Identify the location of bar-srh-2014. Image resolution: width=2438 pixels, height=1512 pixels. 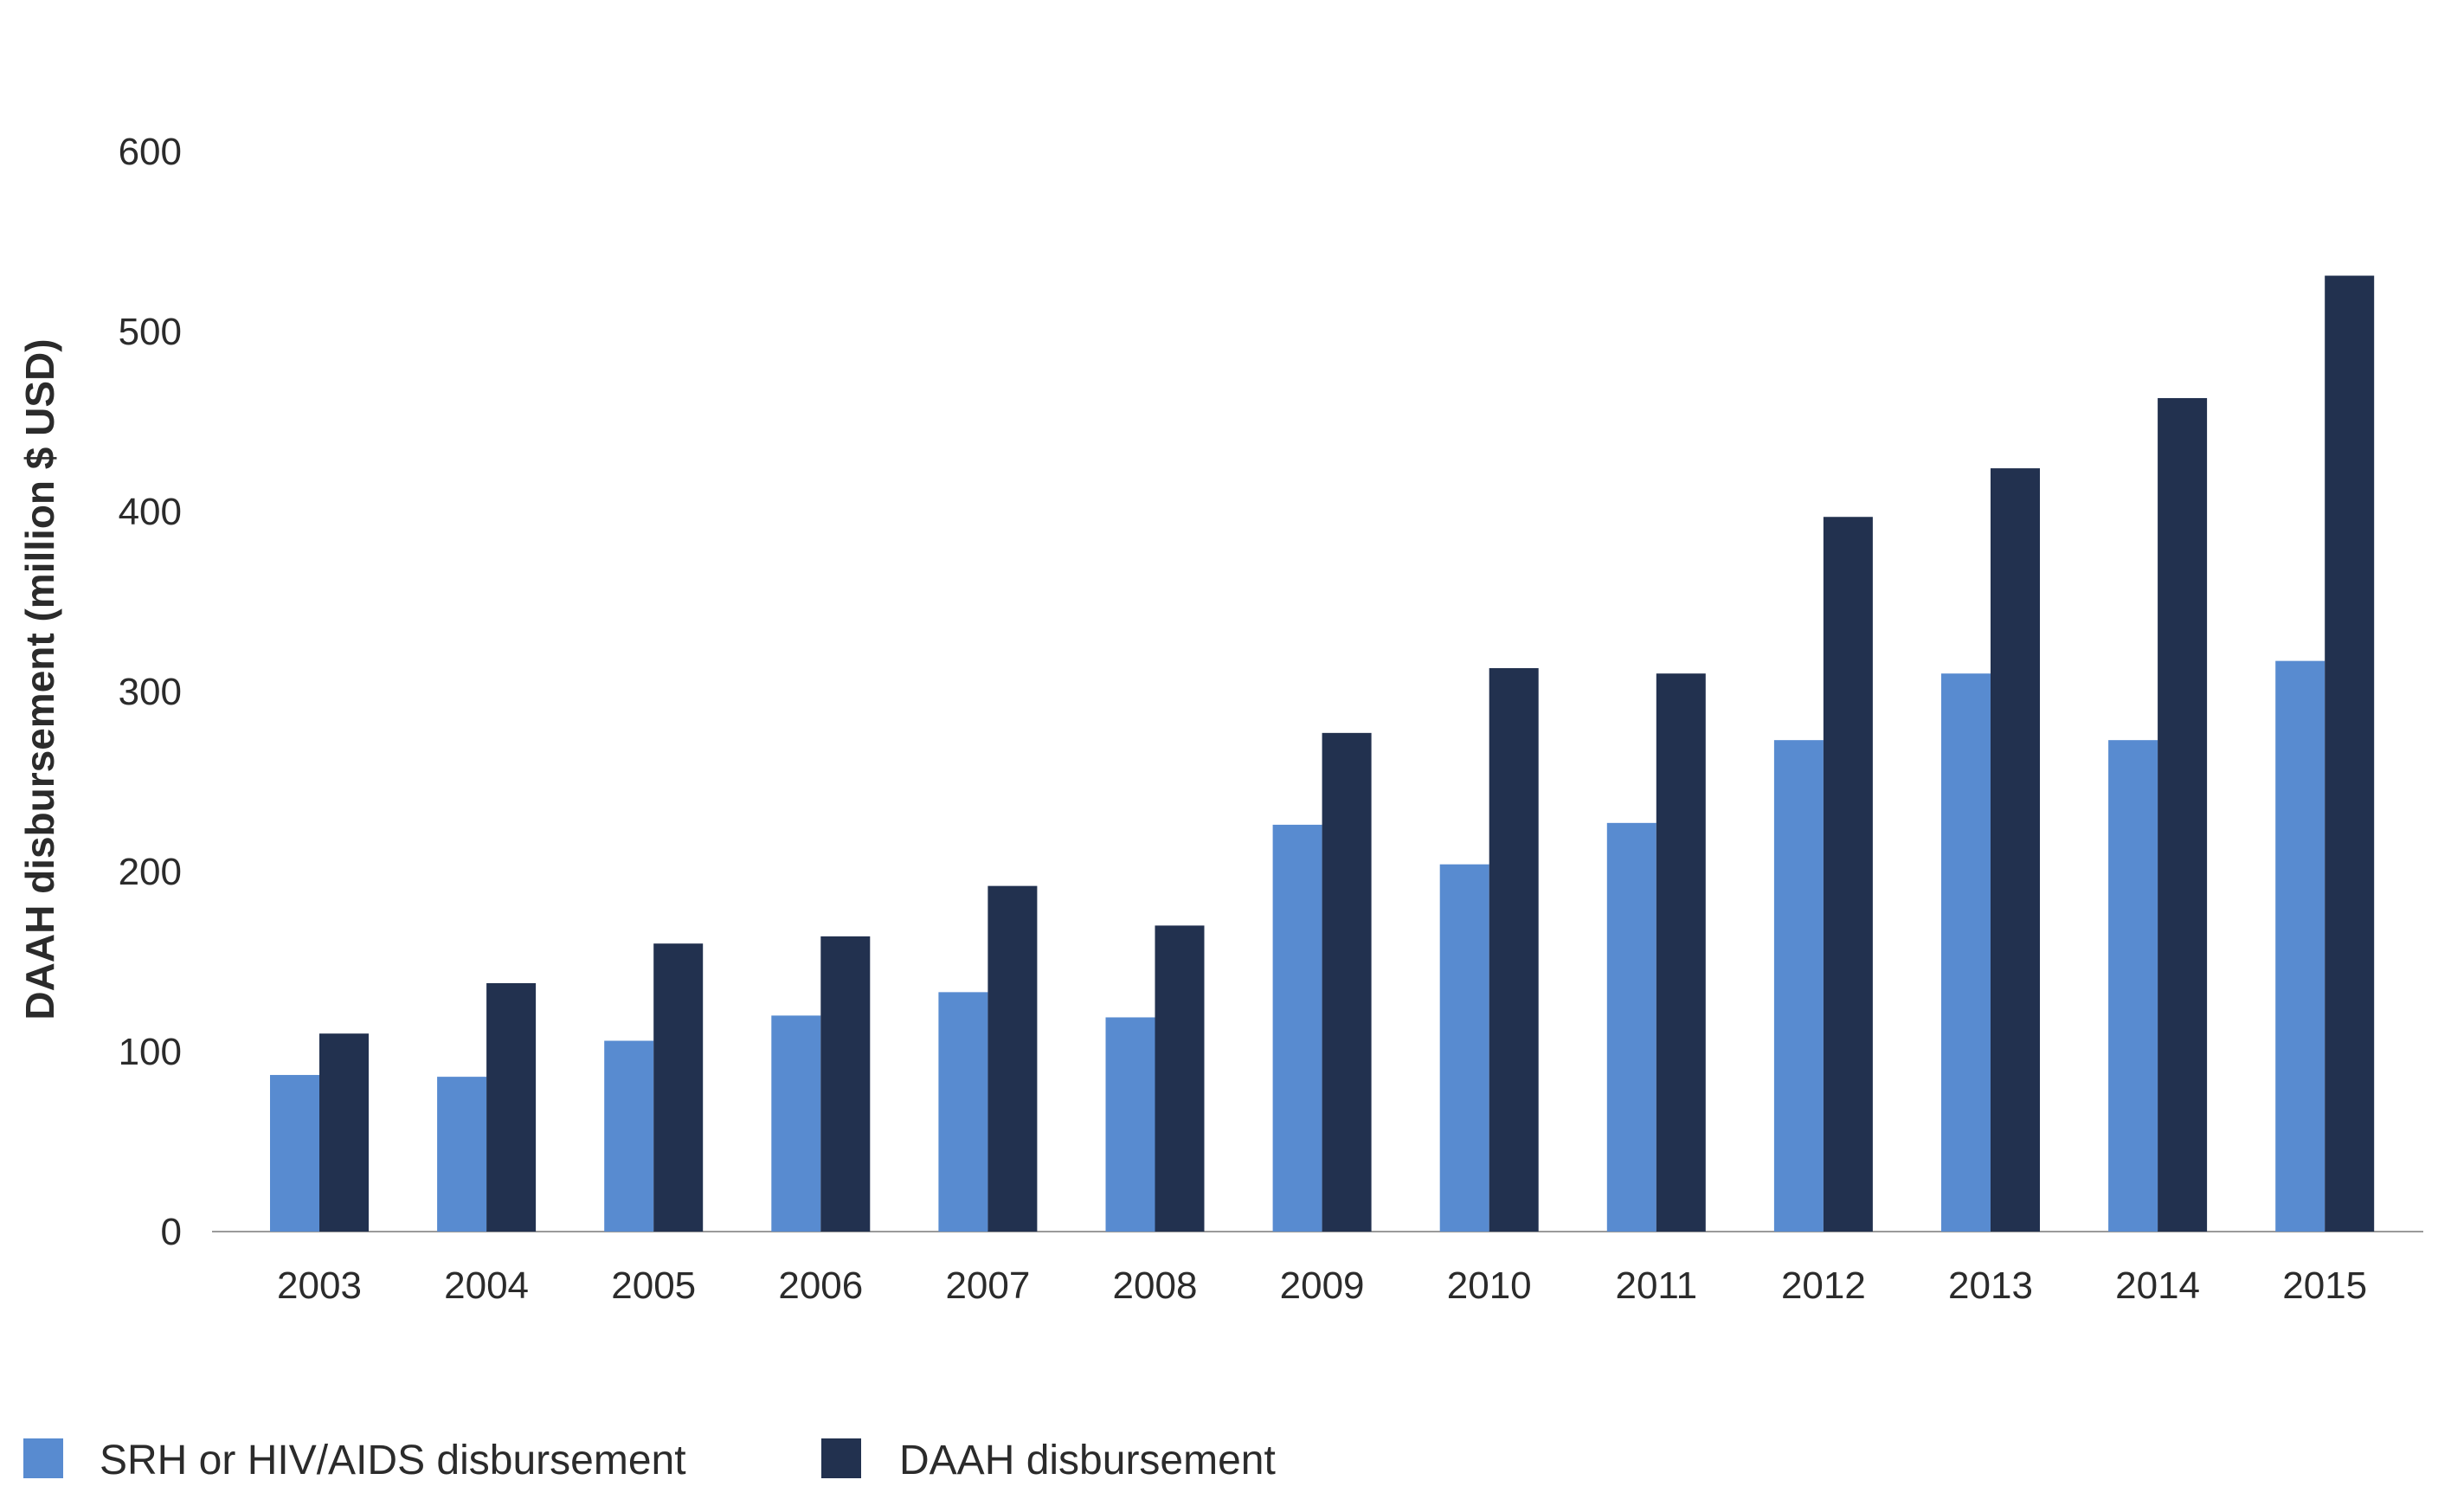
(2133, 986).